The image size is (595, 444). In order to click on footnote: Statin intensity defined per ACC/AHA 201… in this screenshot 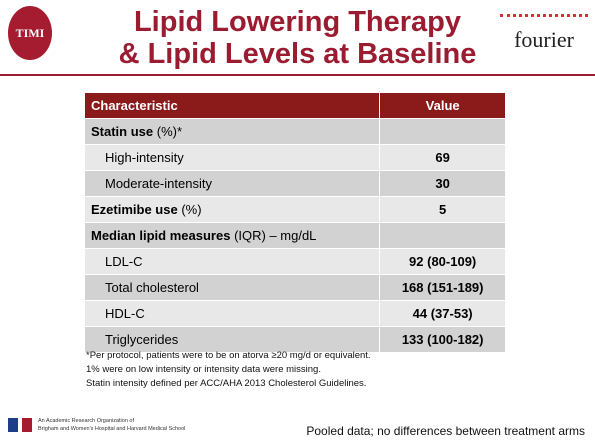, I will do `click(226, 383)`.